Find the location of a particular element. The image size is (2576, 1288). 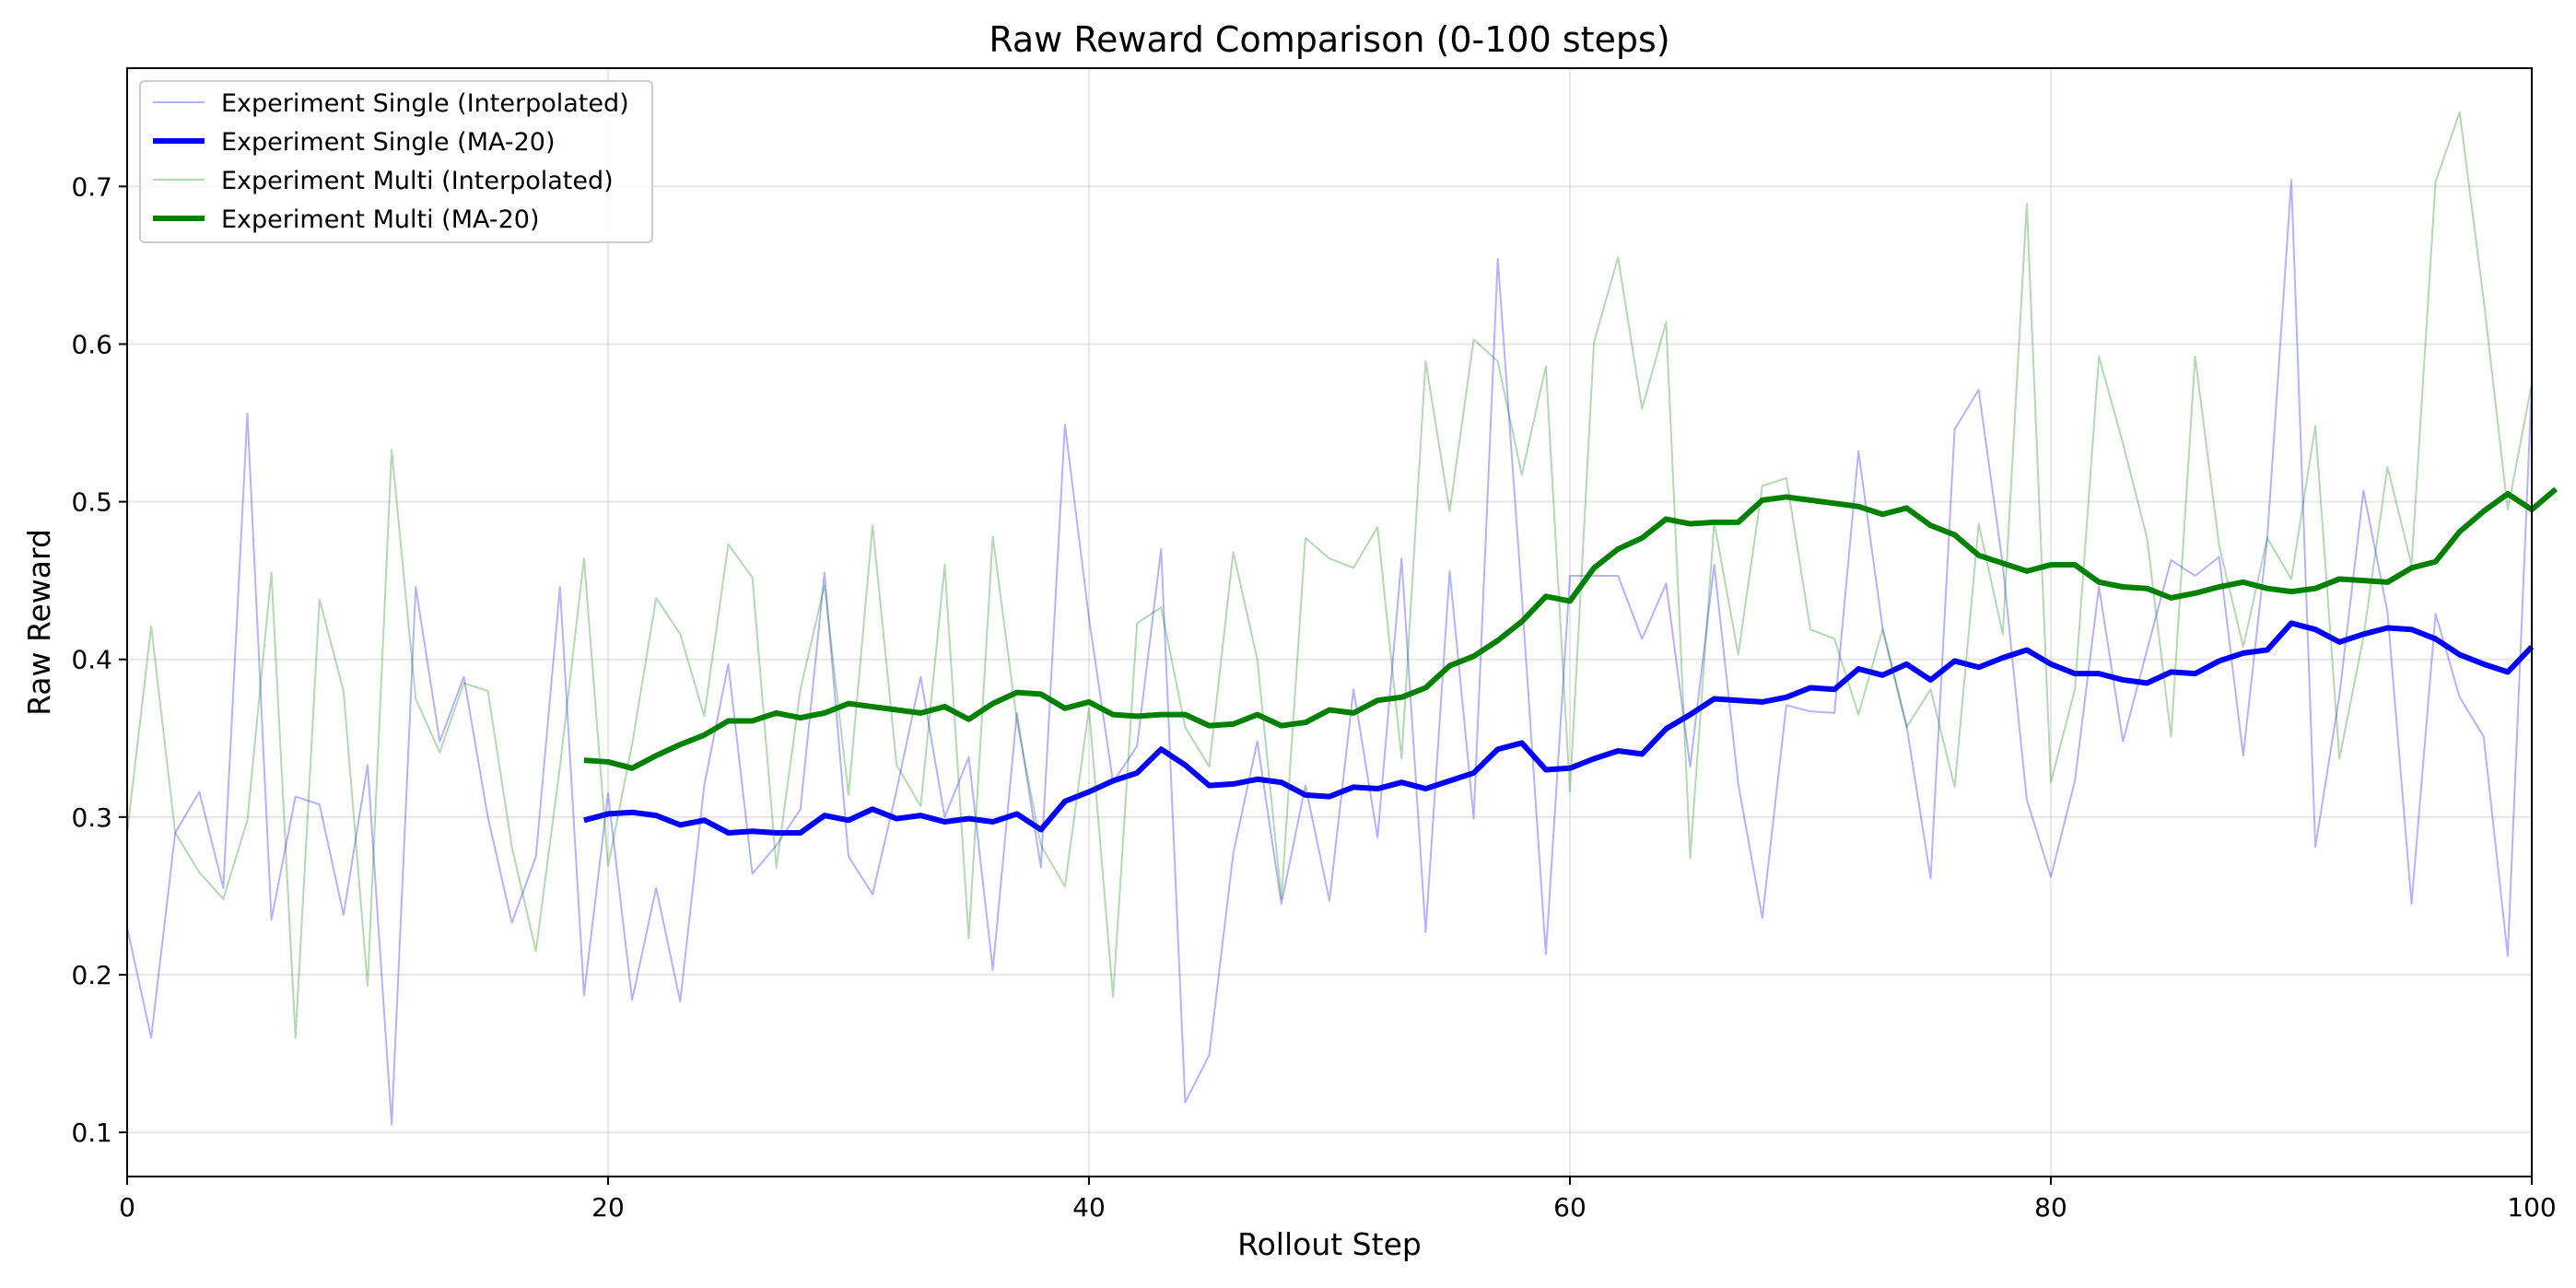

x-tick-label: 40 is located at coordinates (1089, 1207).